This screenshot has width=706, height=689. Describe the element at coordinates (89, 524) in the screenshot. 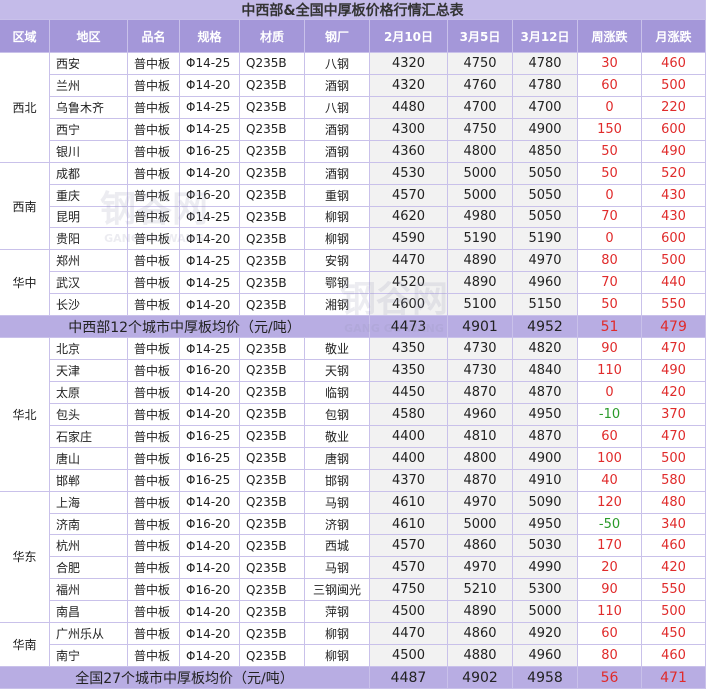

I see `info-cell: 济南` at that location.